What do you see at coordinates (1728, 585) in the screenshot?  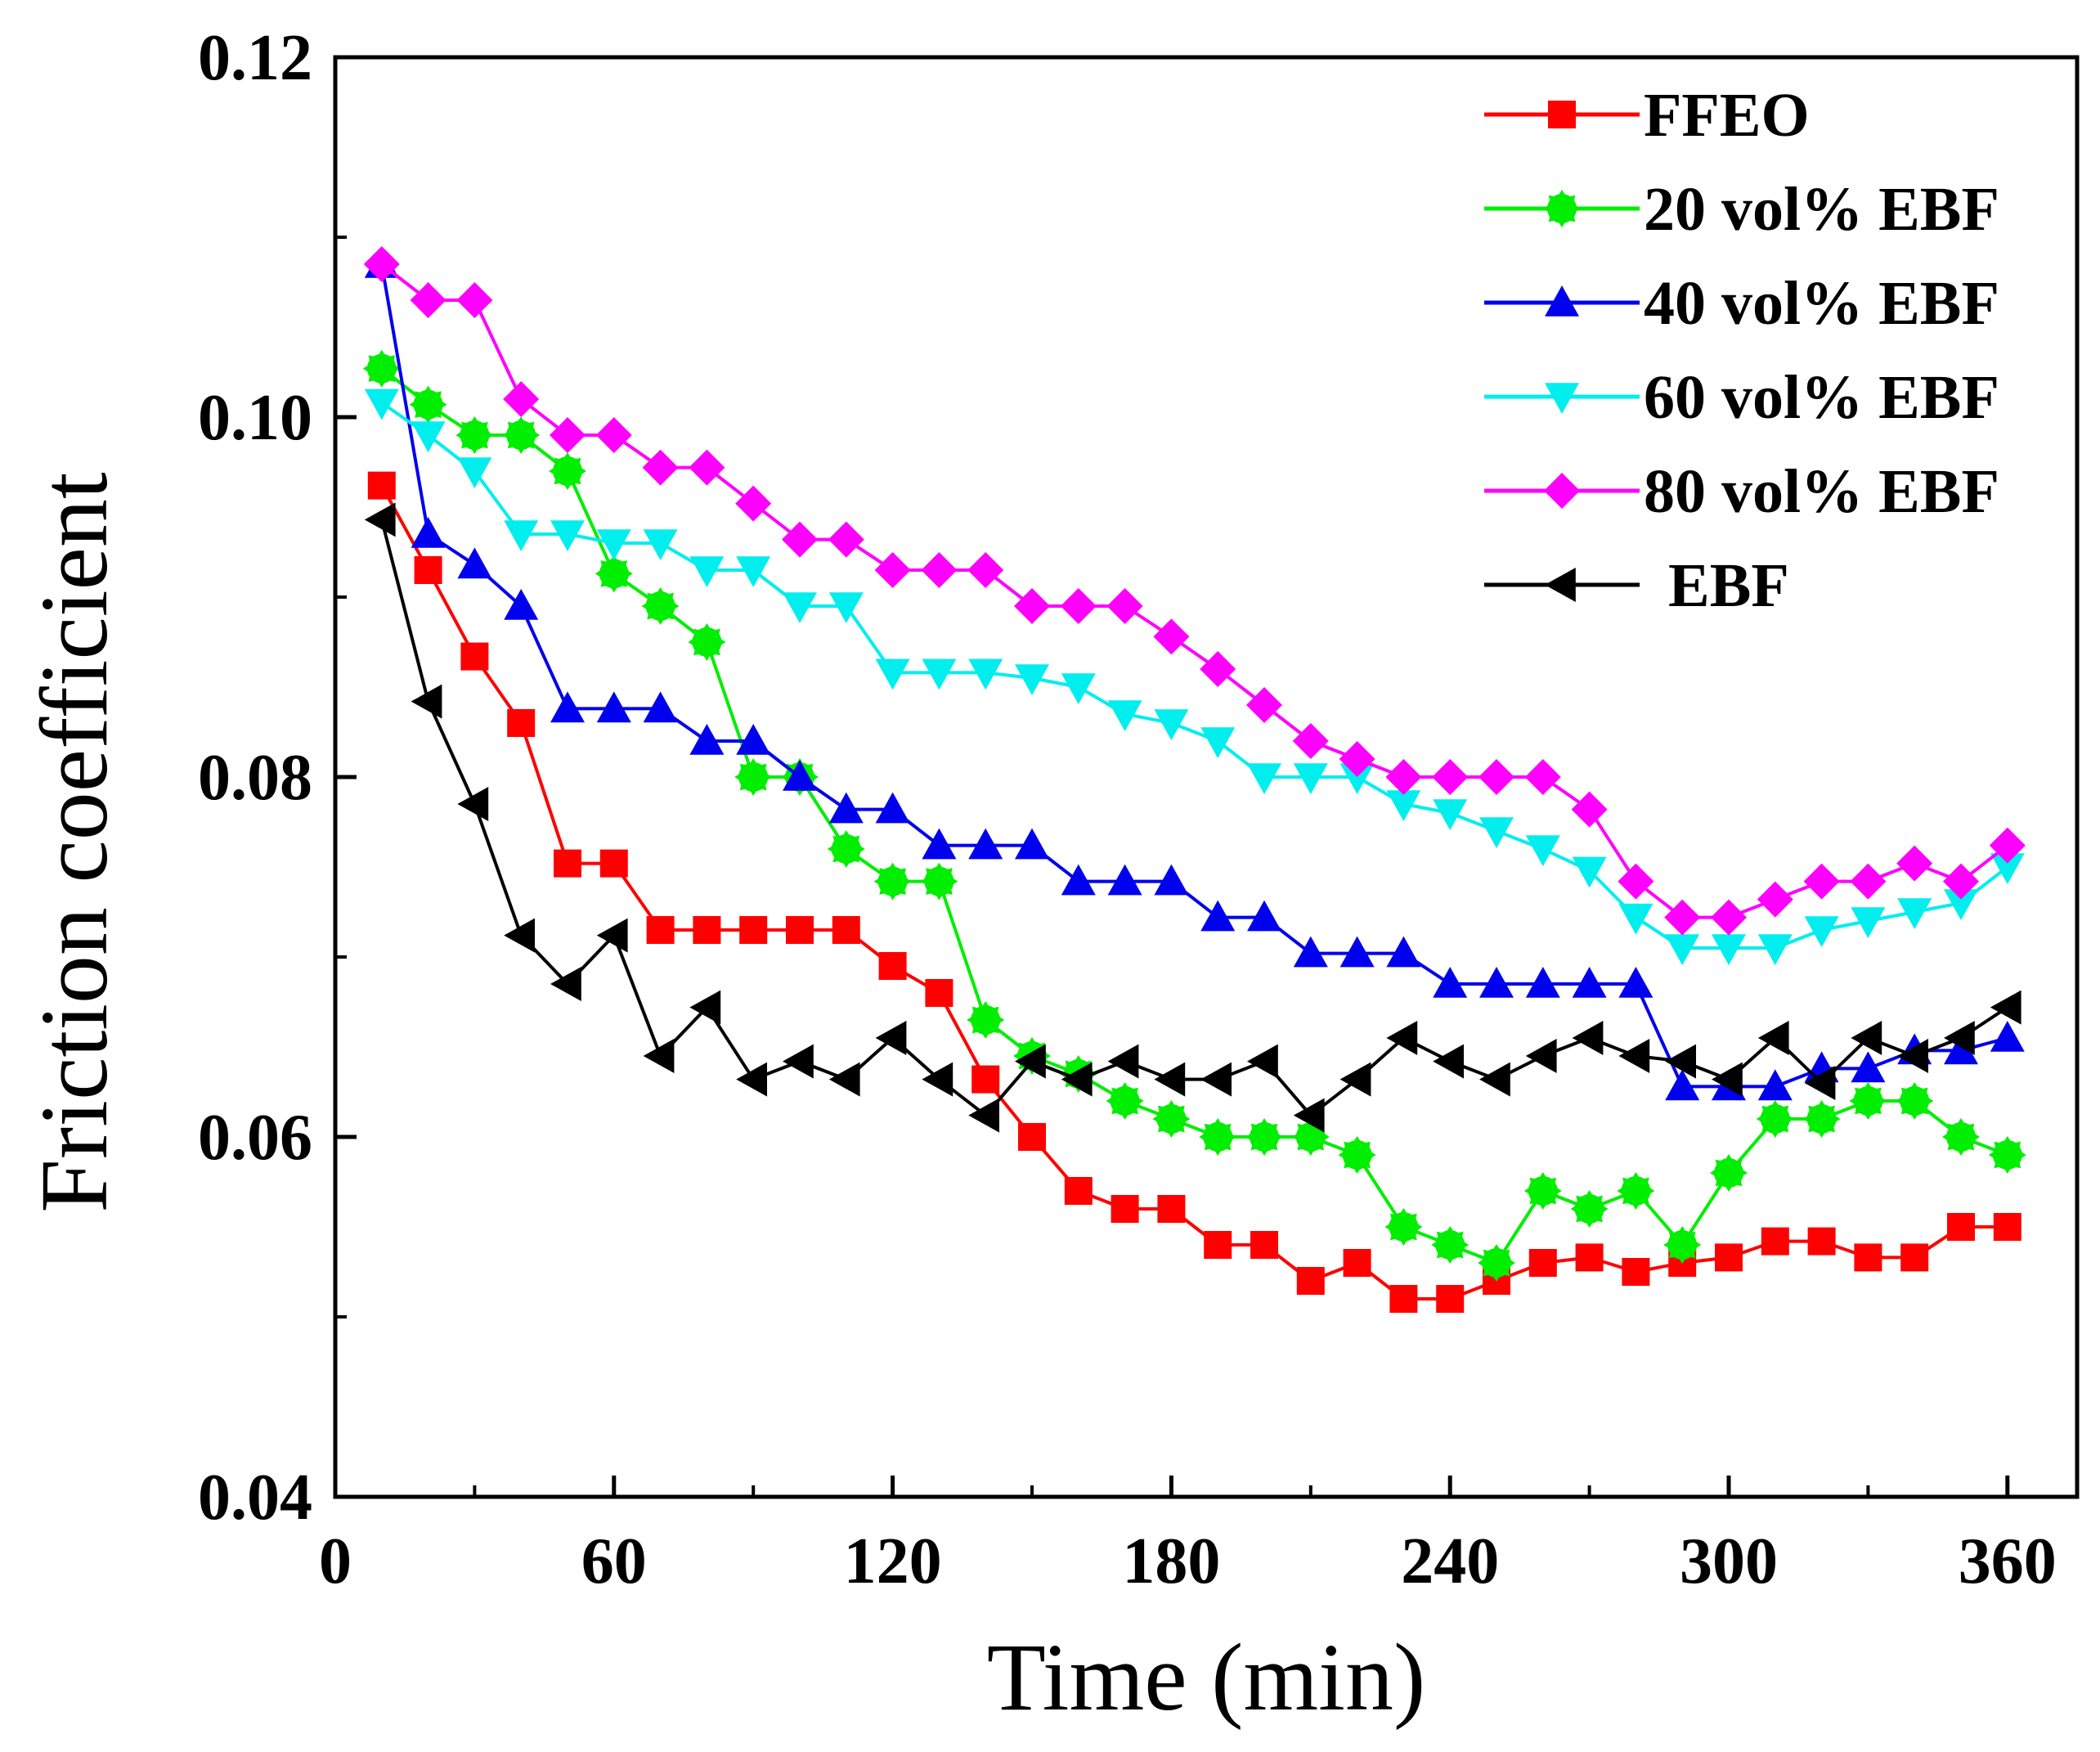 I see `legend-label: EBF` at bounding box center [1728, 585].